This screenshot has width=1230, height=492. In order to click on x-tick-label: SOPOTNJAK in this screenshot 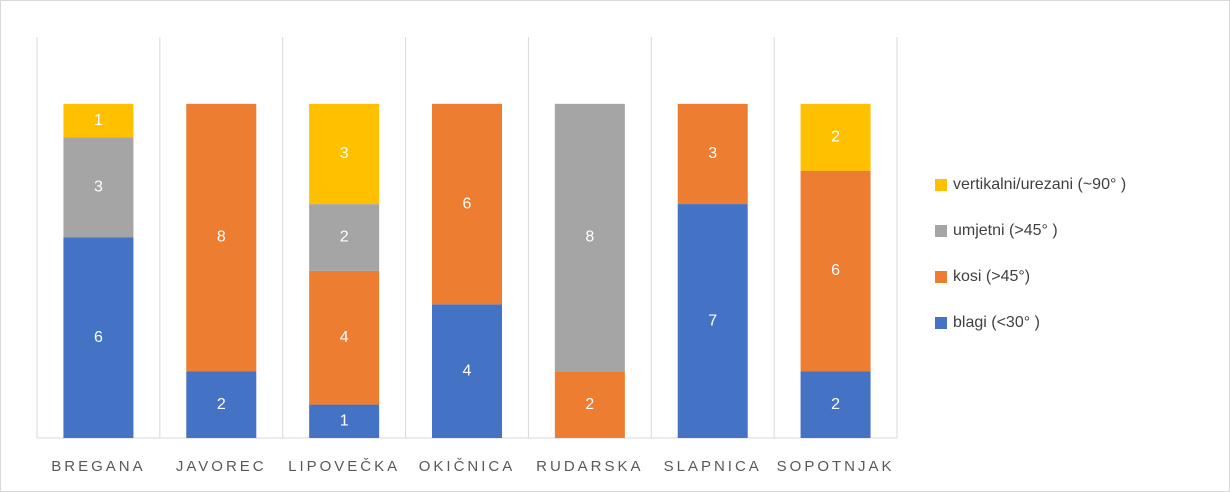, I will do `click(836, 466)`.